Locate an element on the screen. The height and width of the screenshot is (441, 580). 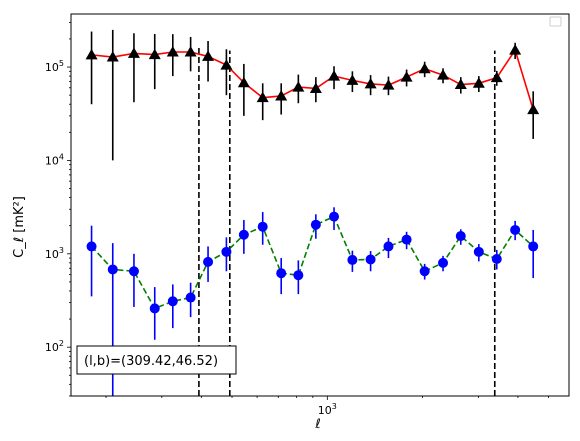
y-tick-label: 10⁵ is located at coordinates (54, 66).